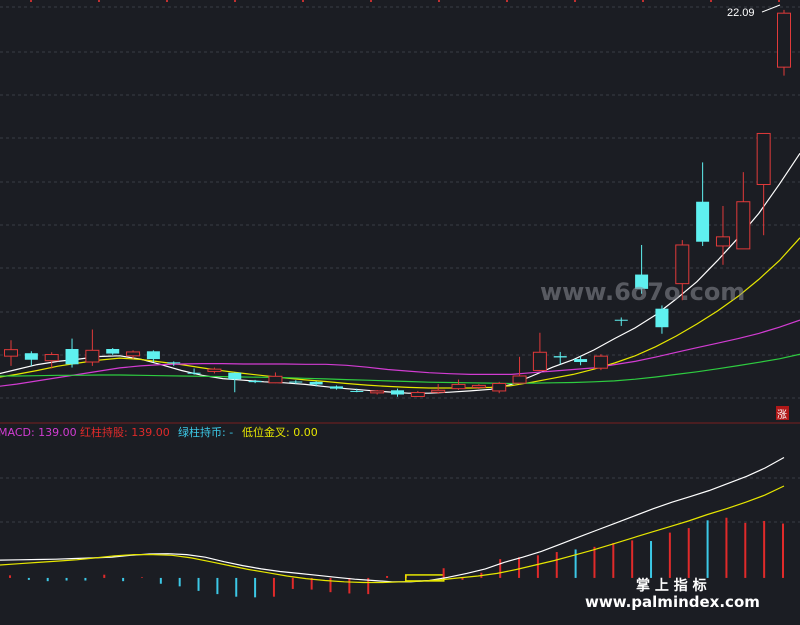  I want to click on rise-badge, so click(782, 413).